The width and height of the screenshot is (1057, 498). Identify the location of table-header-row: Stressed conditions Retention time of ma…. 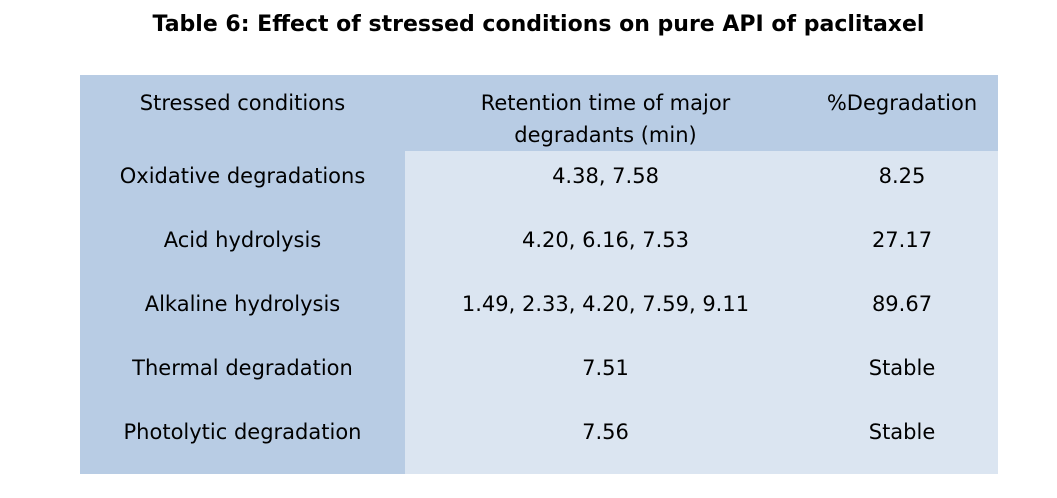
(539, 113).